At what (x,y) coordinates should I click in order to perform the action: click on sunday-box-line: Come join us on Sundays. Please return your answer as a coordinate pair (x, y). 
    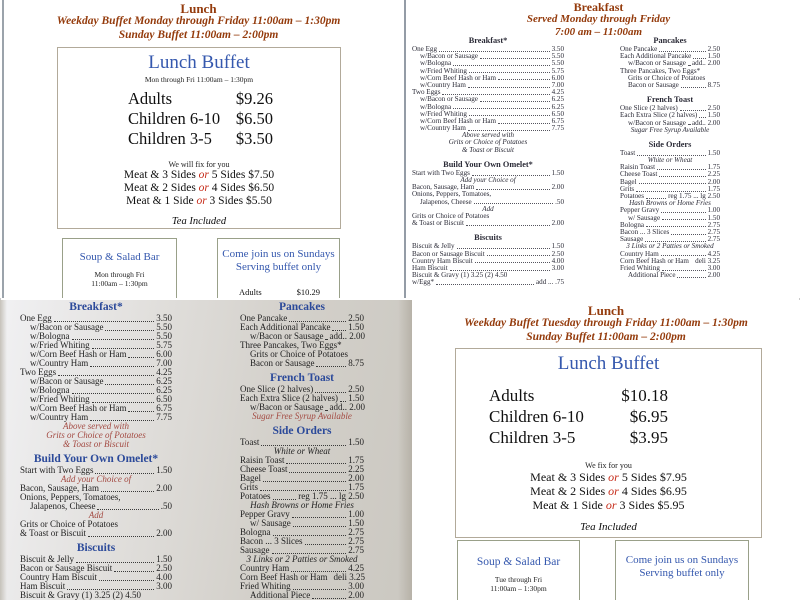
    Looking at the image, I should click on (278, 254).